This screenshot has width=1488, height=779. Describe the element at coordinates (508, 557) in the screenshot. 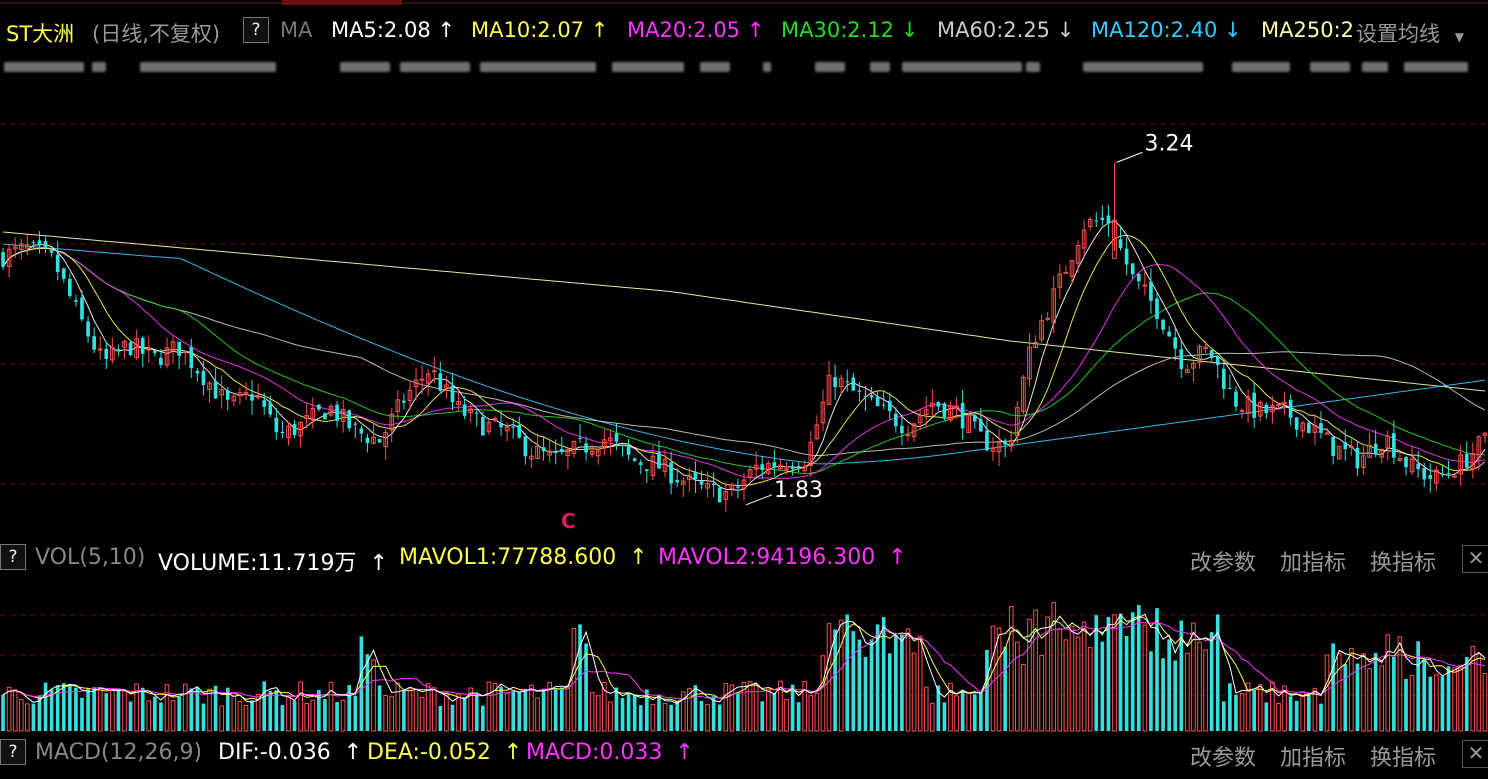

I see `mavol1-text: MAVOL1:77788.600` at that location.